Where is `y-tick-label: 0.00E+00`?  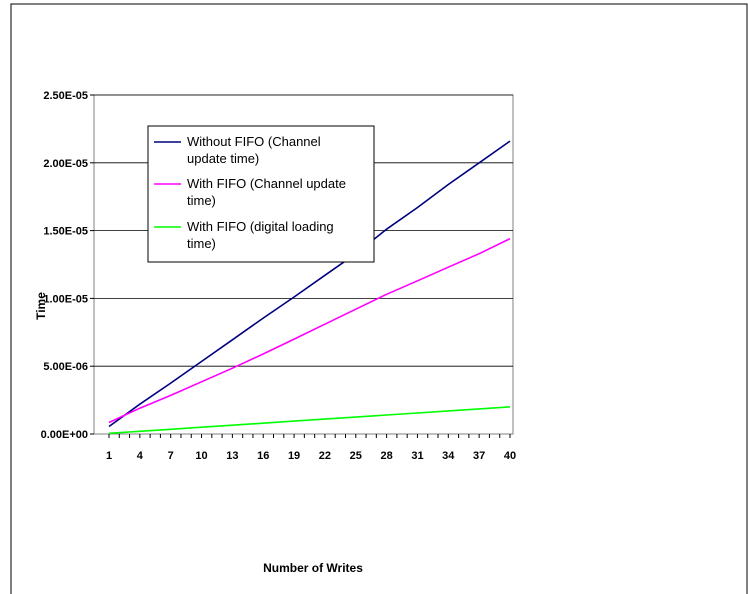 y-tick-label: 0.00E+00 is located at coordinates (64, 435).